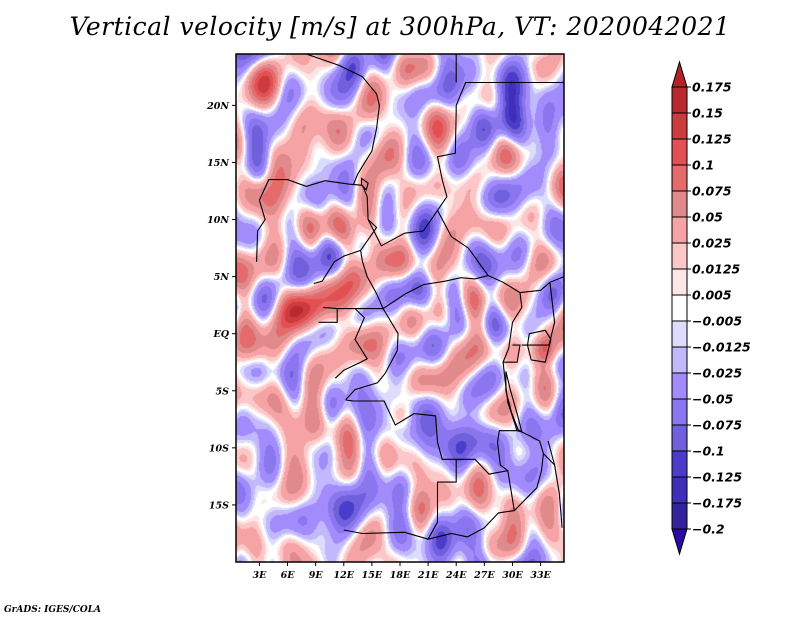  What do you see at coordinates (53, 610) in the screenshot?
I see `grads-credit: GrADS: IGES/COLA` at bounding box center [53, 610].